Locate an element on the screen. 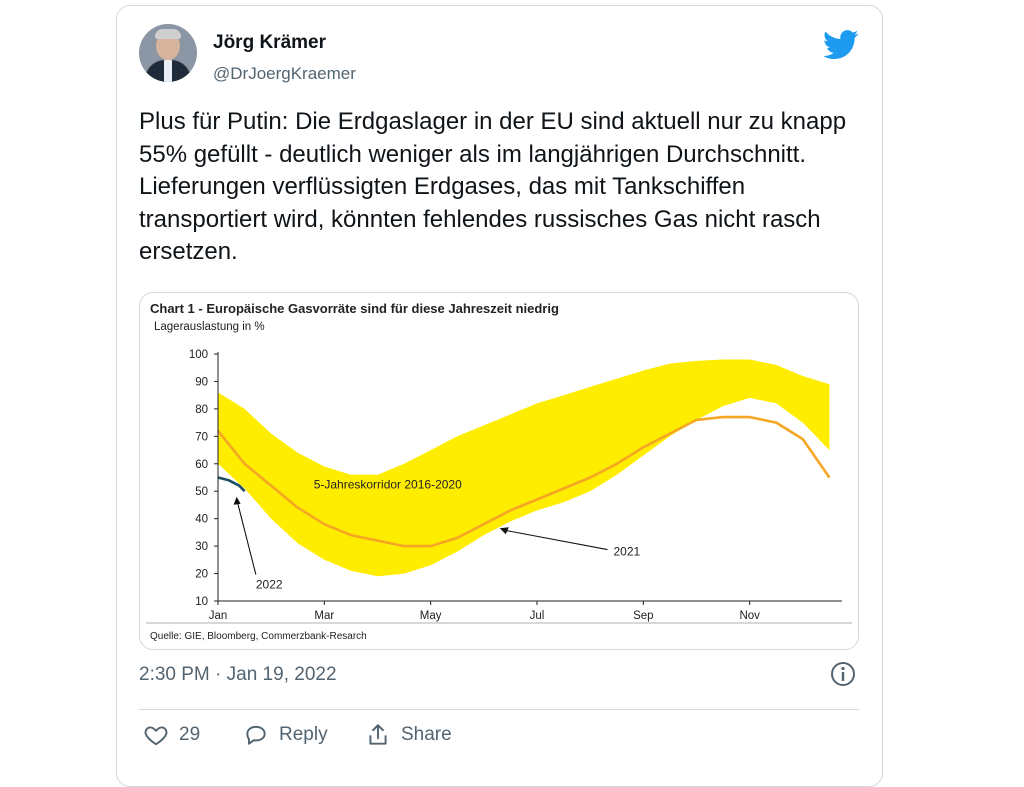 The width and height of the screenshot is (1024, 787). x-tick-label: Sep is located at coordinates (643, 616).